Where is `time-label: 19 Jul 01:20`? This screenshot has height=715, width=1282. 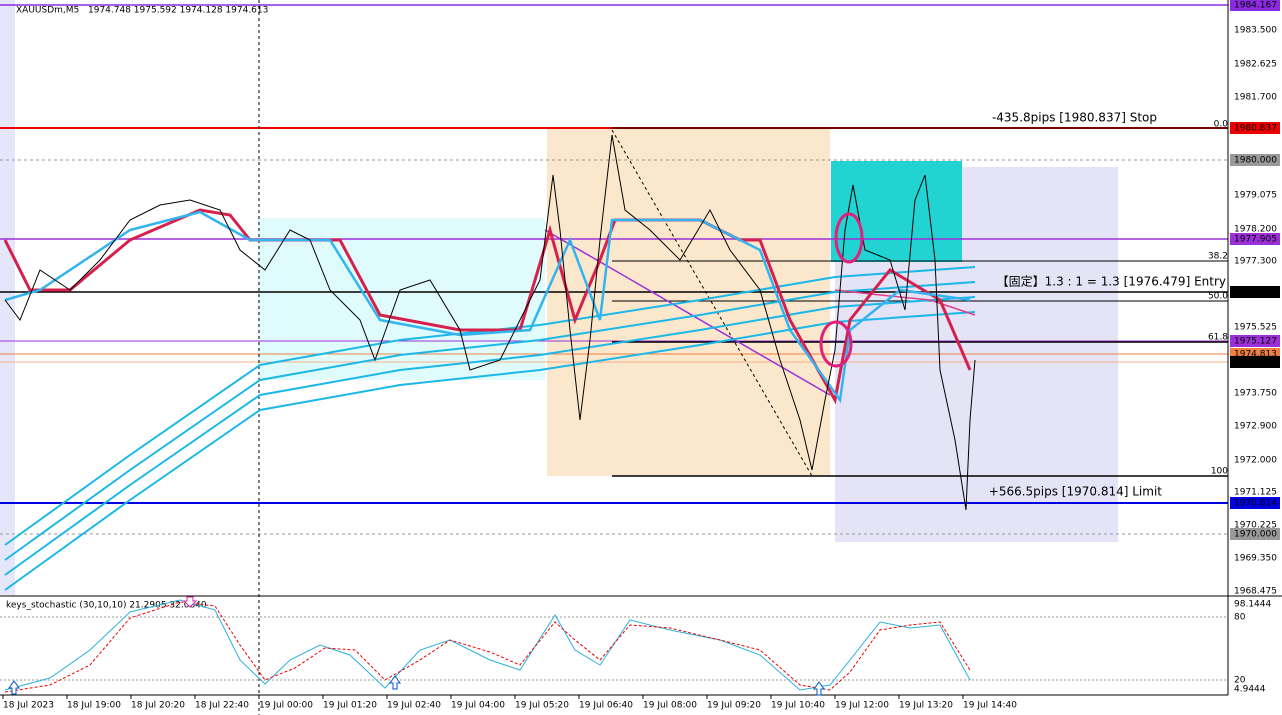 time-label: 19 Jul 01:20 is located at coordinates (350, 706).